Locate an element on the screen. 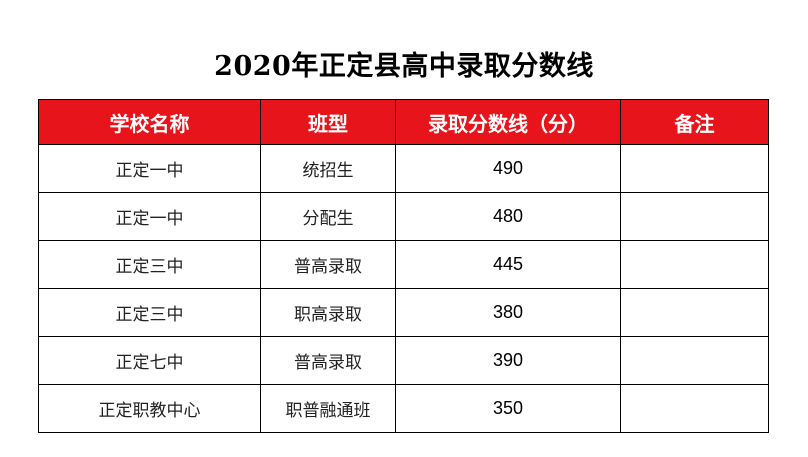 The height and width of the screenshot is (457, 808). table-row: 正定一中 统招生 490 is located at coordinates (403, 168).